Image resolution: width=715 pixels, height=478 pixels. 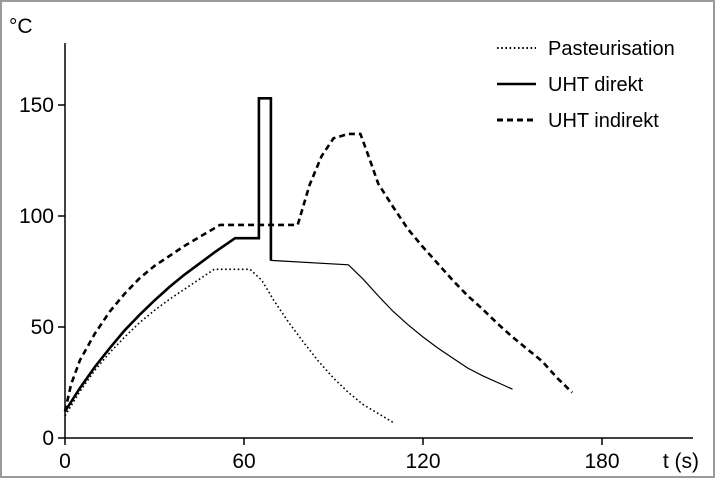 What do you see at coordinates (65, 461) in the screenshot?
I see `x-tick-label: 0` at bounding box center [65, 461].